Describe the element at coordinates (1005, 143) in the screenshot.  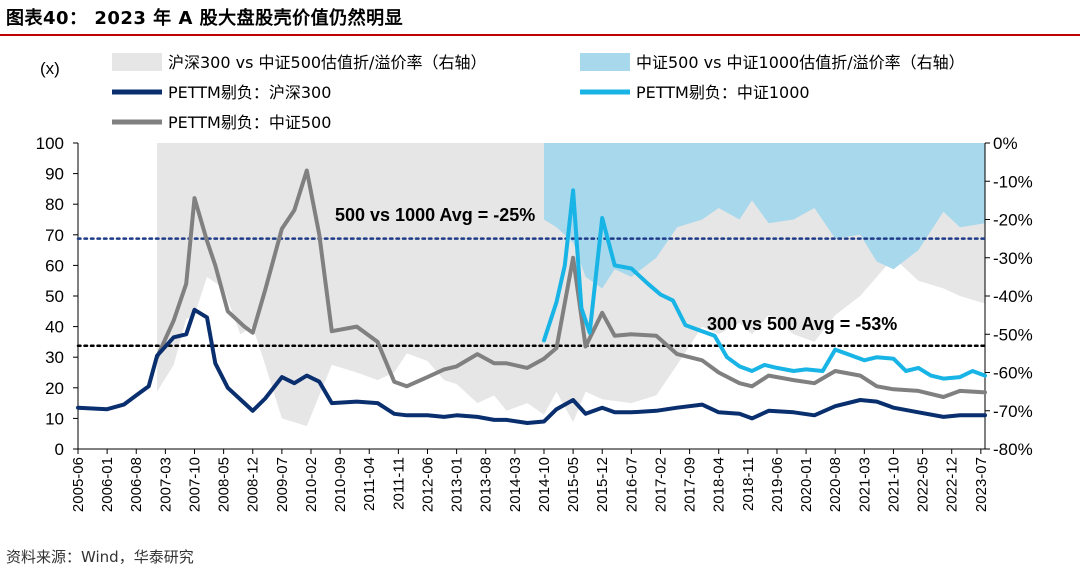
I see `y2-tick-label: 0%` at that location.